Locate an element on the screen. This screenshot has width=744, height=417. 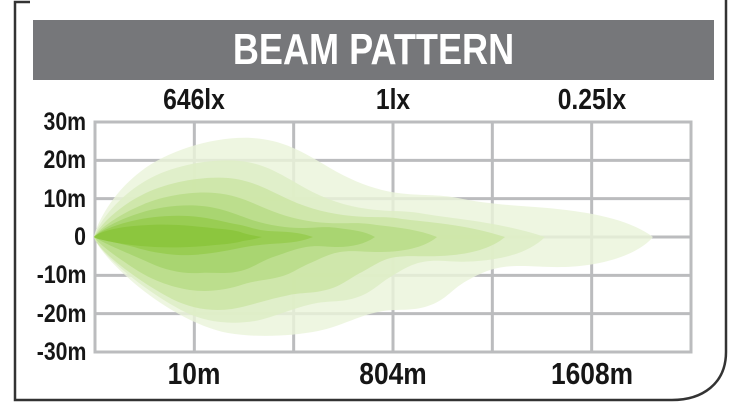
y-axis-tick: 10m is located at coordinates (64, 199).